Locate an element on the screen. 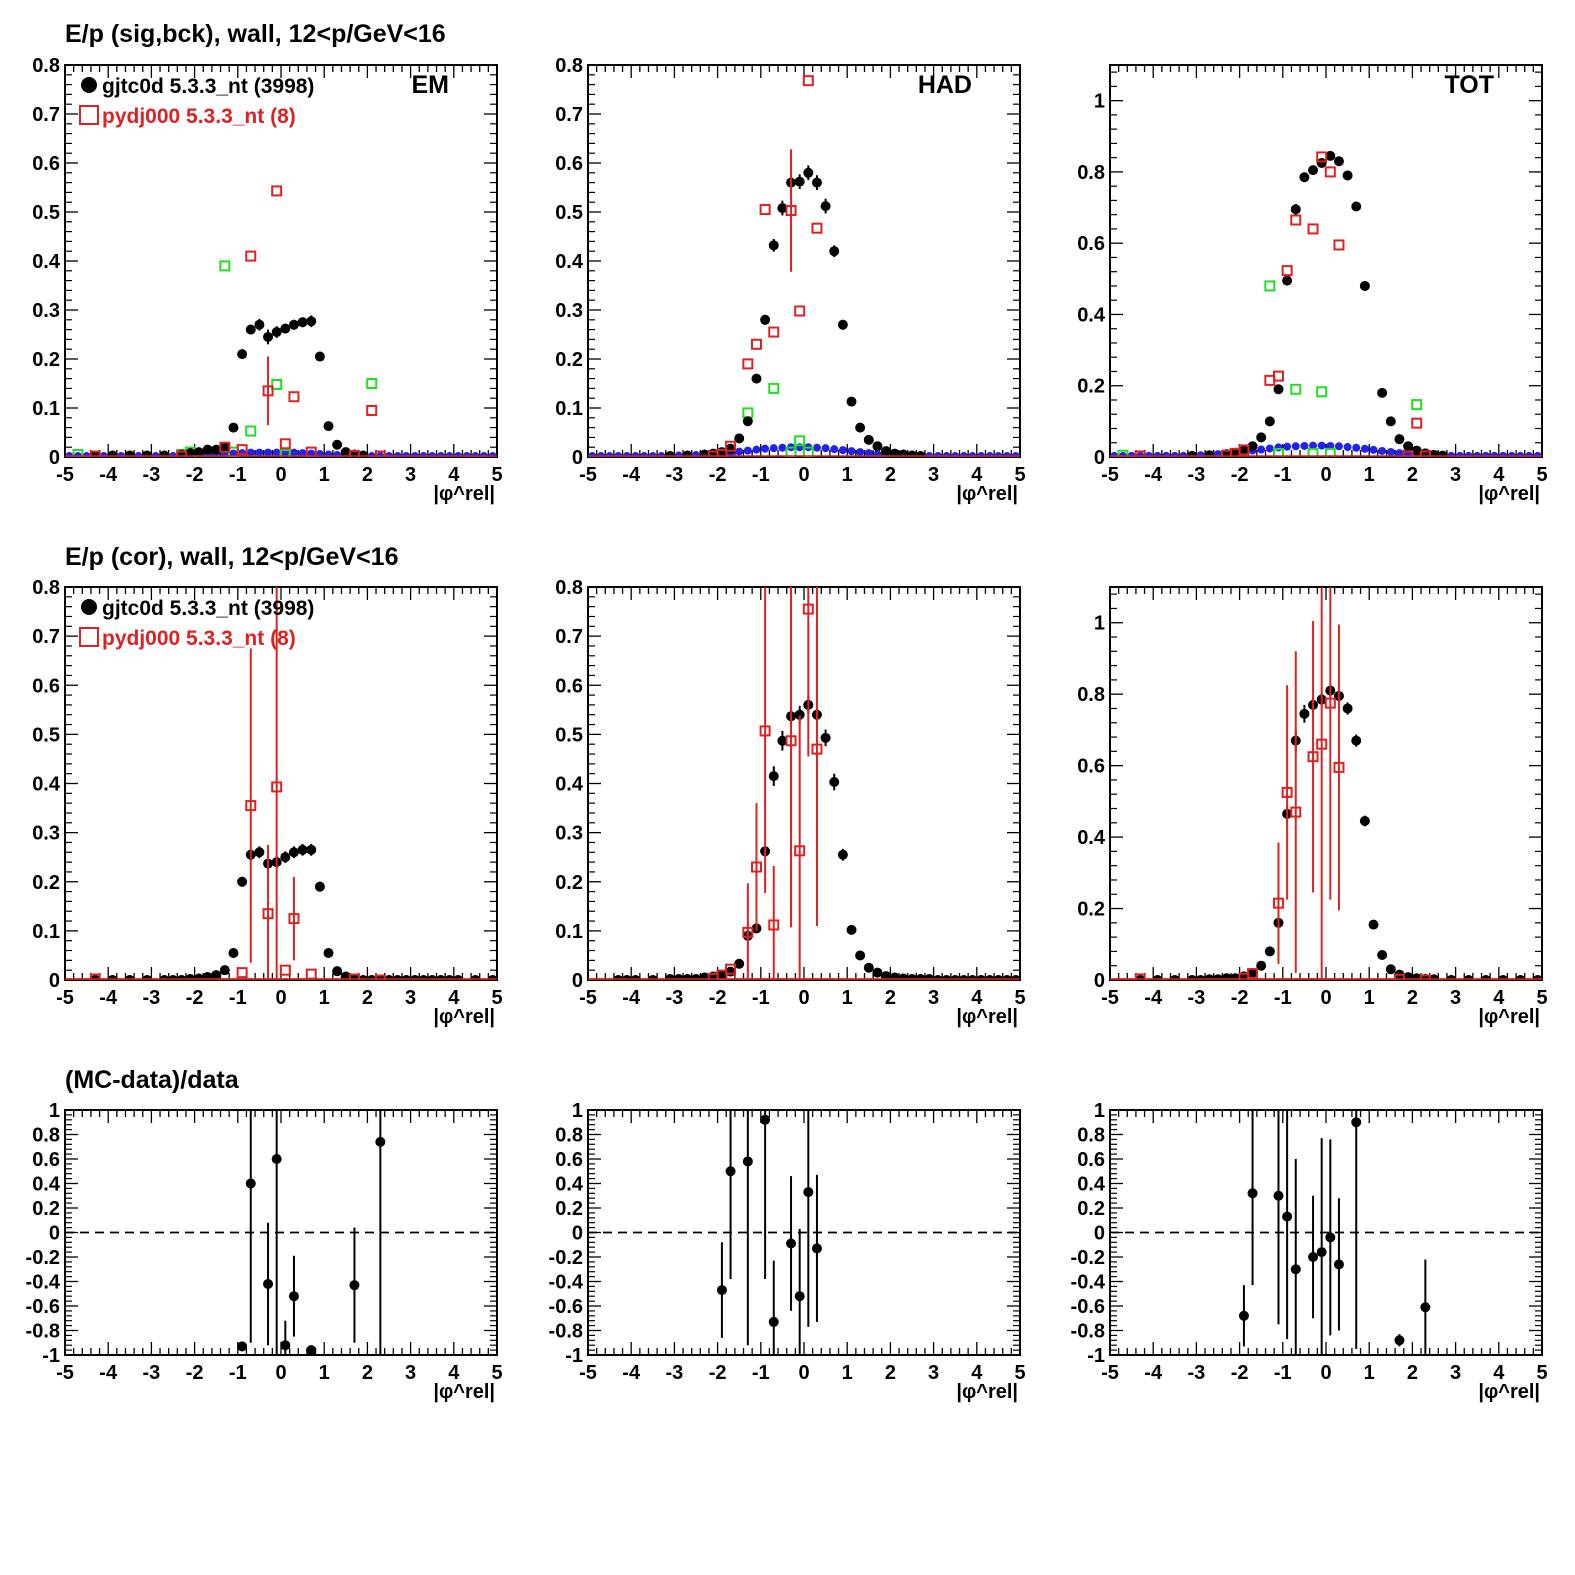 The height and width of the screenshot is (1575, 1575). legend-mc-label: pydj000 5.3.3_nt (8) is located at coordinates (199, 638).